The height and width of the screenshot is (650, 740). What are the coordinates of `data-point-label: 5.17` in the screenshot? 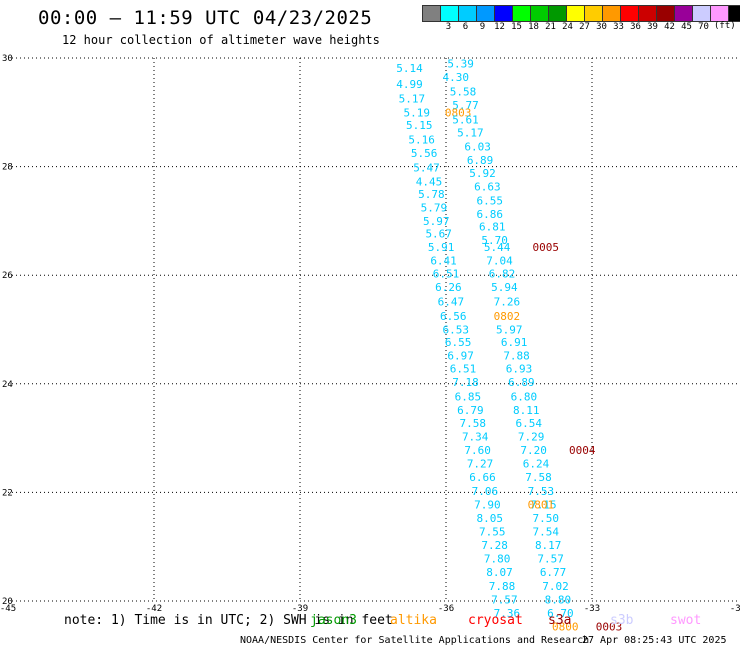 It's located at (470, 132).